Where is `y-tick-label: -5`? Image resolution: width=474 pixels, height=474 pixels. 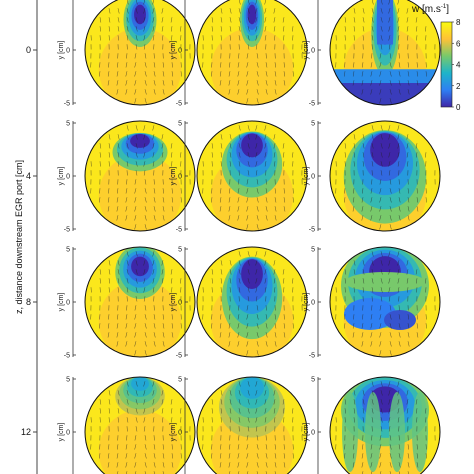 y-tick-label: -5 is located at coordinates (67, 230).